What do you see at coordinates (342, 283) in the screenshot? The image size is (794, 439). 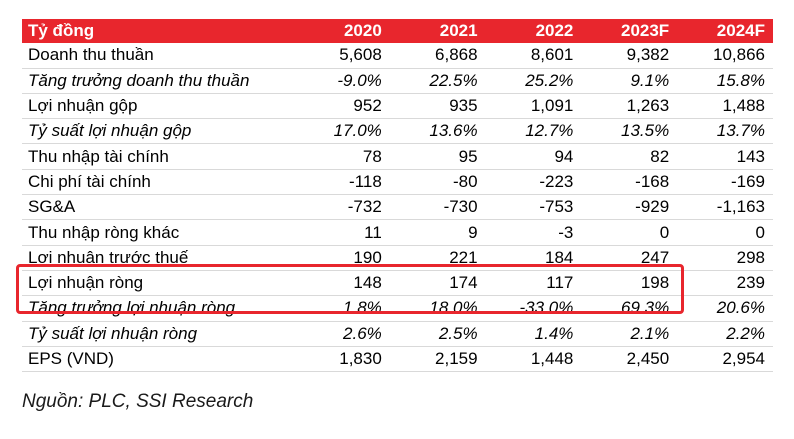 I see `table-cell: 148` at bounding box center [342, 283].